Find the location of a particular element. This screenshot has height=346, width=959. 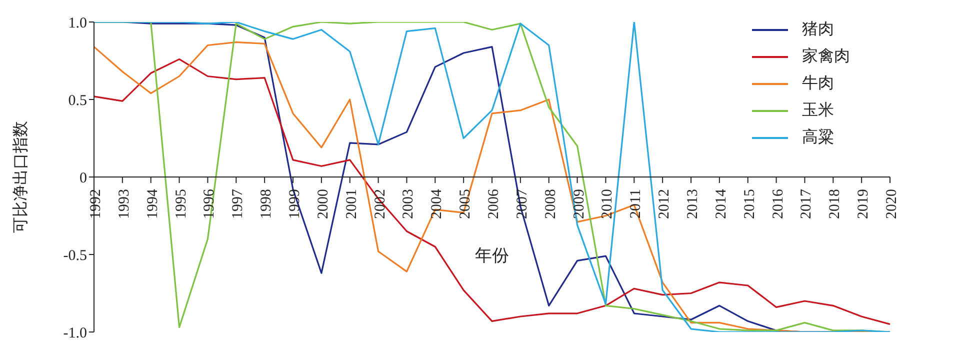

x-tick-label: 2018 is located at coordinates (835, 204).